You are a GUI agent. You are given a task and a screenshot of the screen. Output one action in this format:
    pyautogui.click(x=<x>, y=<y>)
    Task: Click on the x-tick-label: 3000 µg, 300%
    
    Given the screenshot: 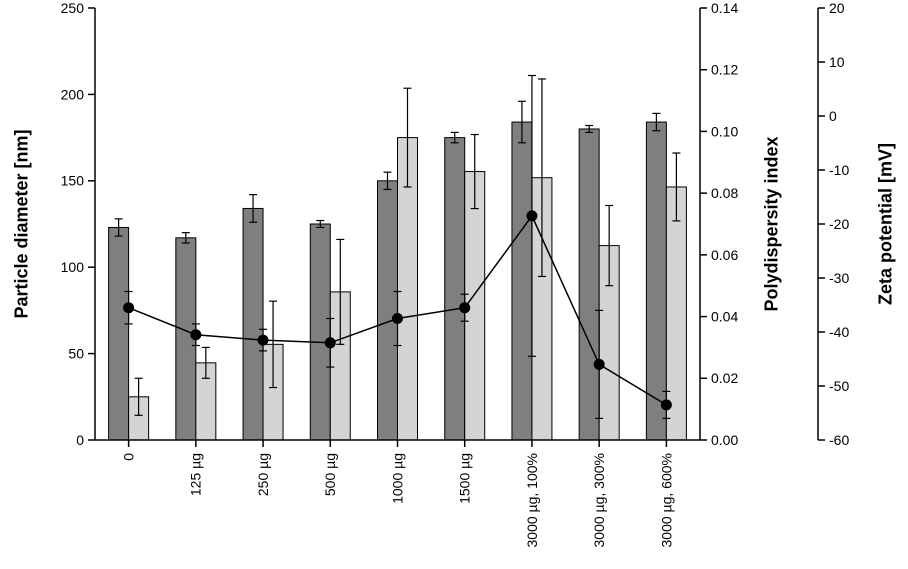 What is the action you would take?
    pyautogui.click(x=599, y=500)
    